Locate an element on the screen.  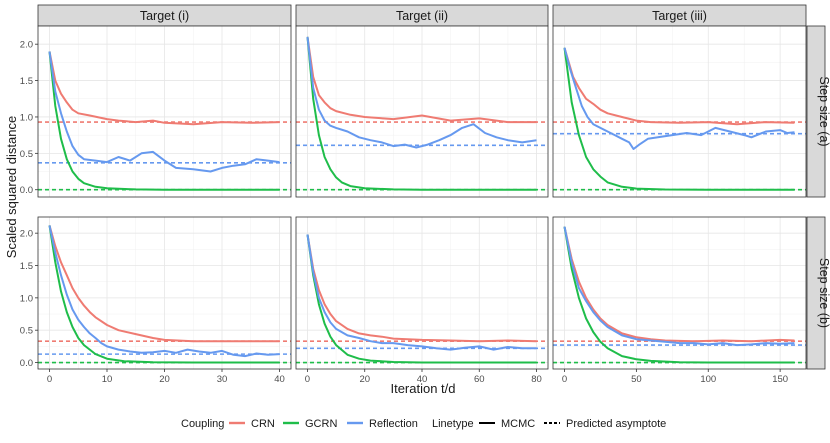
legend-item-predicted-asymptote: Predicted asymptote is located at coordinates (616, 424).